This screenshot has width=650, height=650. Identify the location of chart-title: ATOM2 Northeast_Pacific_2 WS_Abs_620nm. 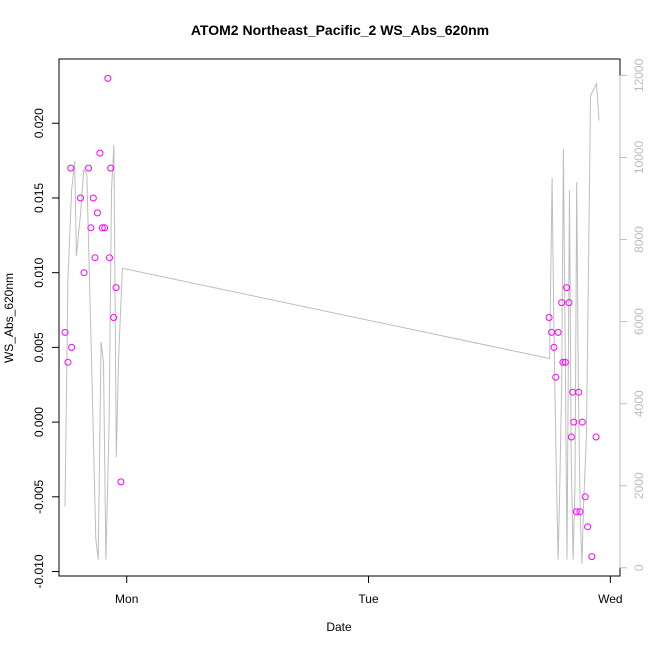
(340, 30).